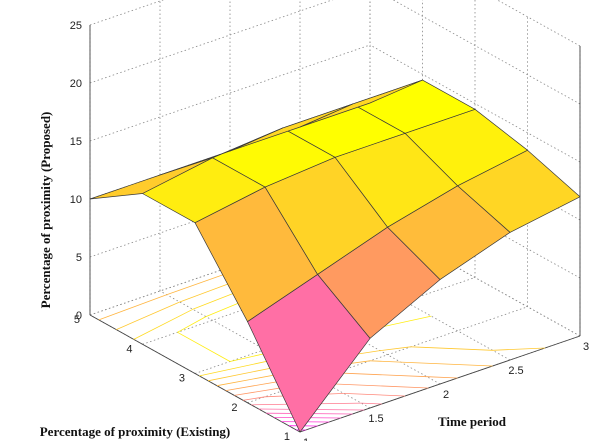 The image size is (590, 441). I want to click on y-tick-label: 5, so click(77, 320).